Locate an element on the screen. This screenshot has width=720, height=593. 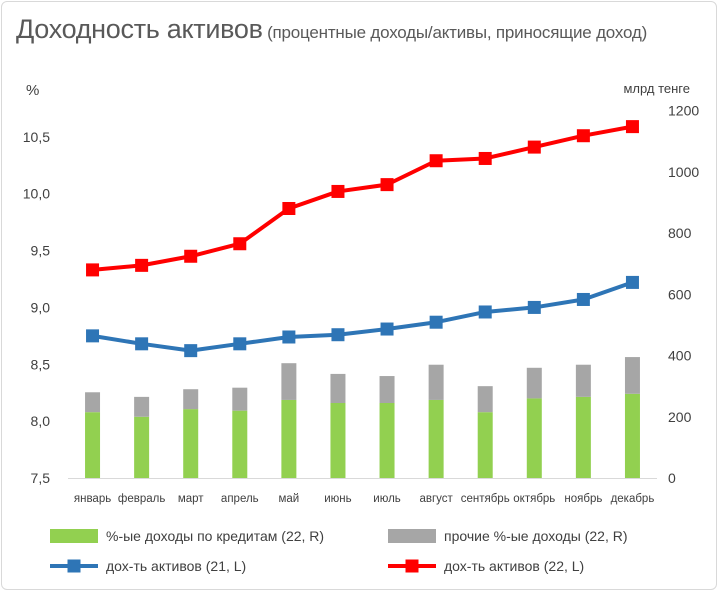
left-axis-ticks: 7,5 8,0 8,5 9,0 9,5 10,0 10,5 is located at coordinates (36, 307).